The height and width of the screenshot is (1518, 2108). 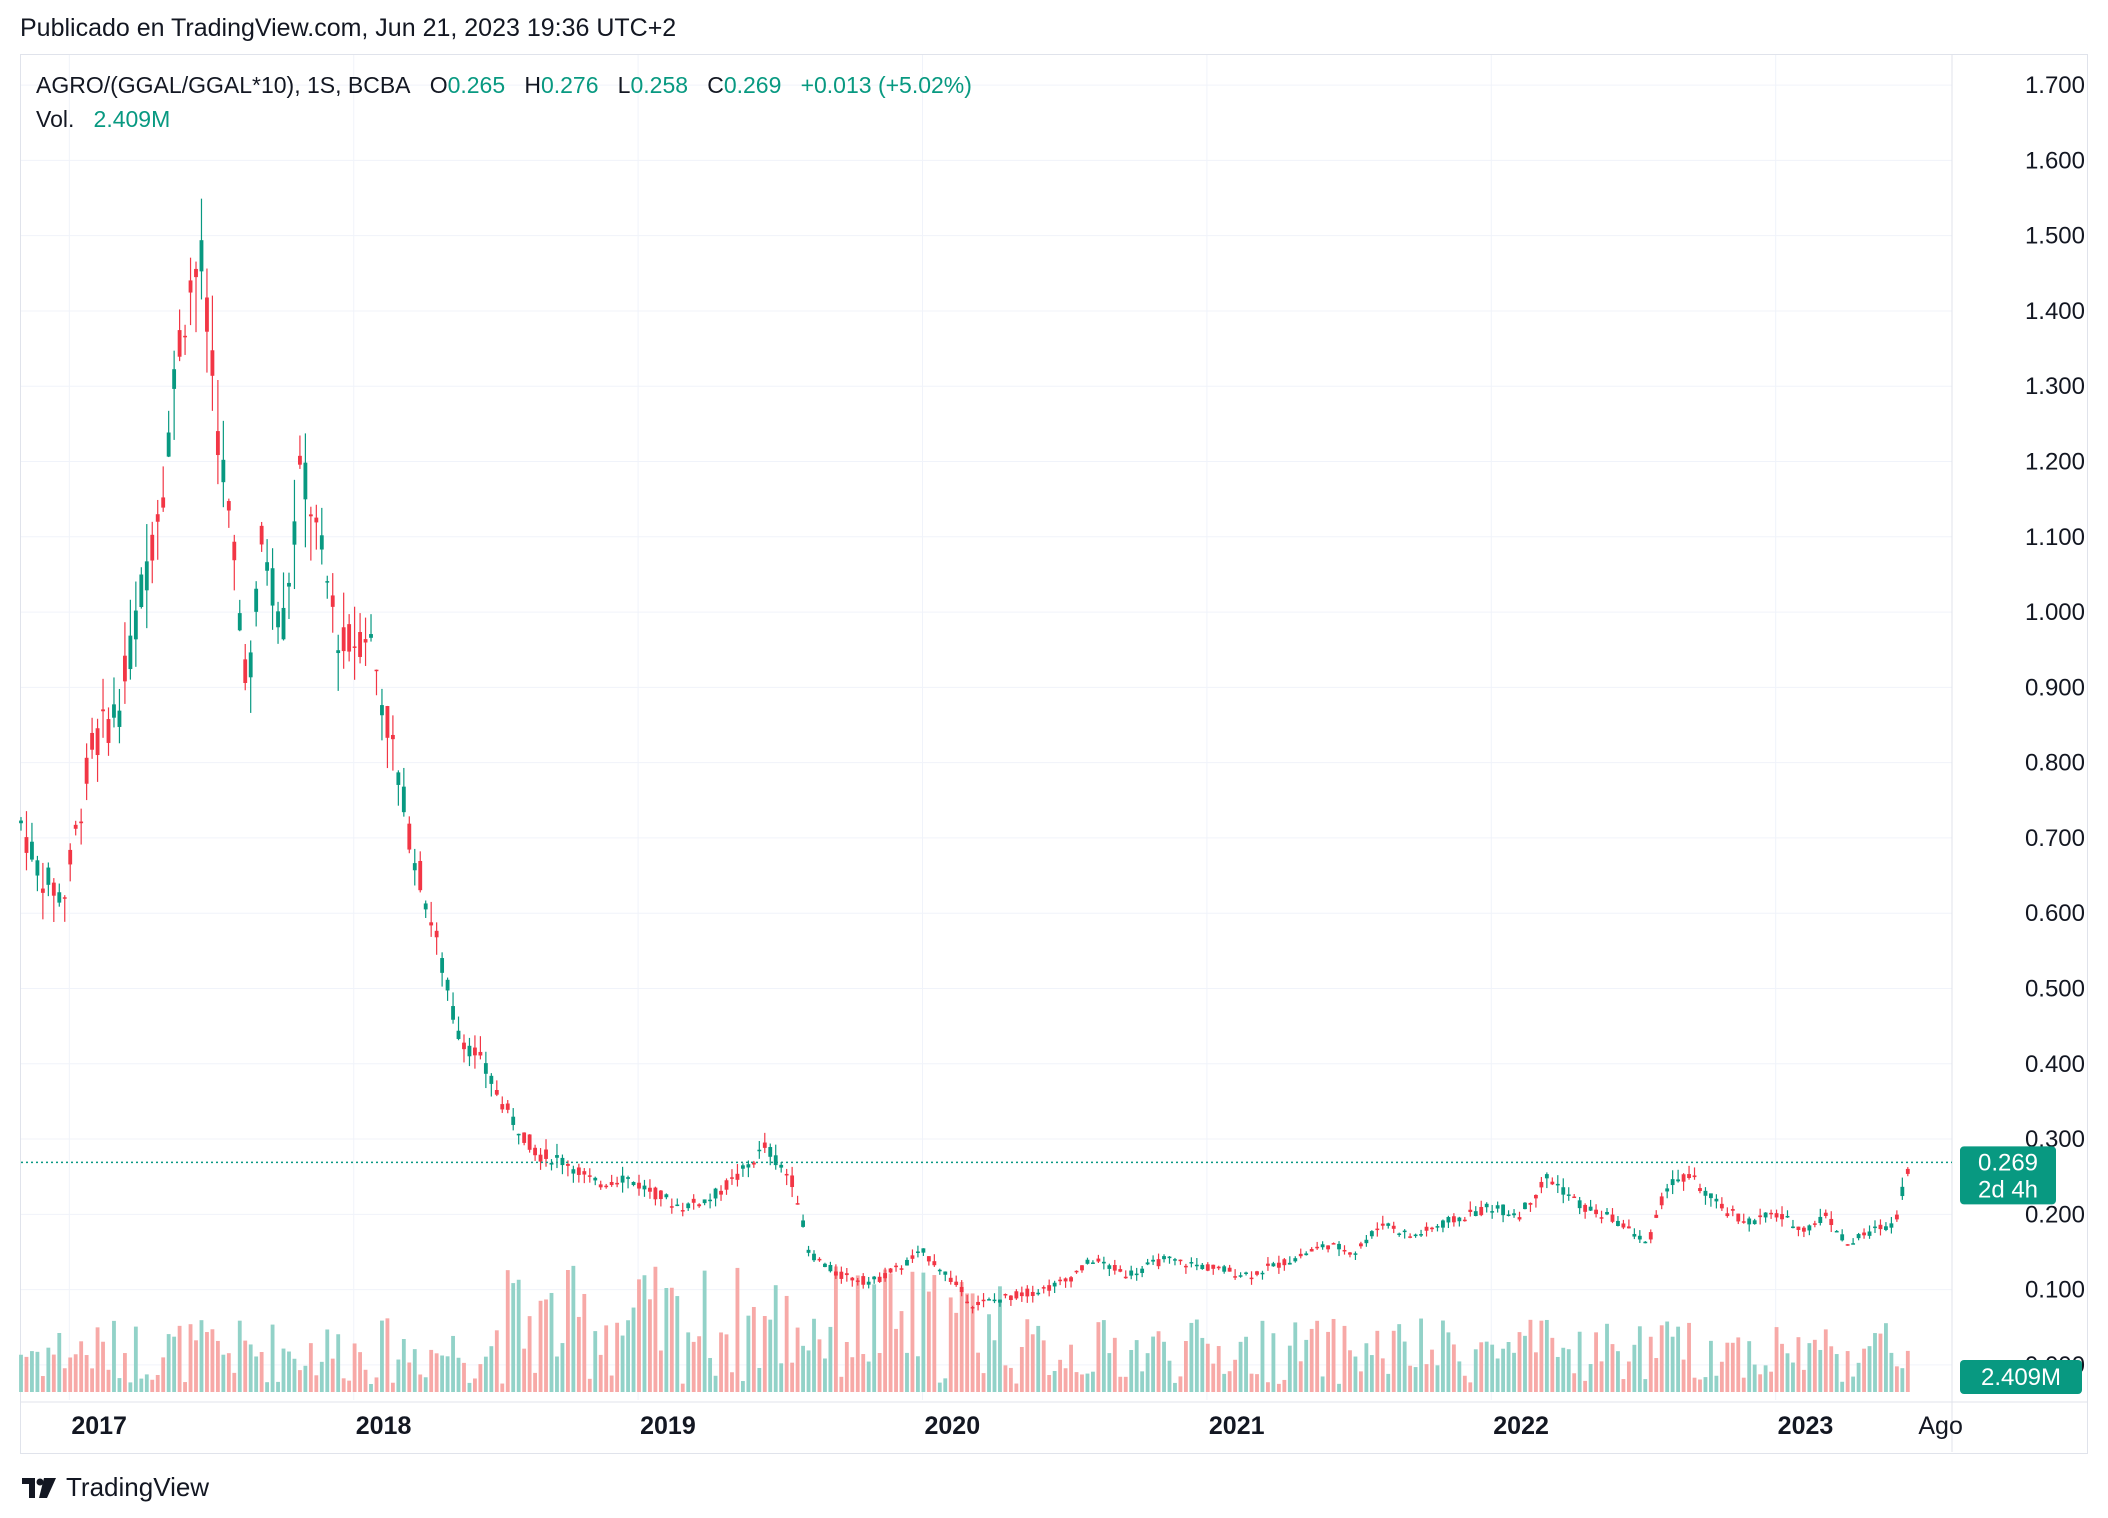 What do you see at coordinates (2055, 386) in the screenshot?
I see `y-tick-label: 1.300` at bounding box center [2055, 386].